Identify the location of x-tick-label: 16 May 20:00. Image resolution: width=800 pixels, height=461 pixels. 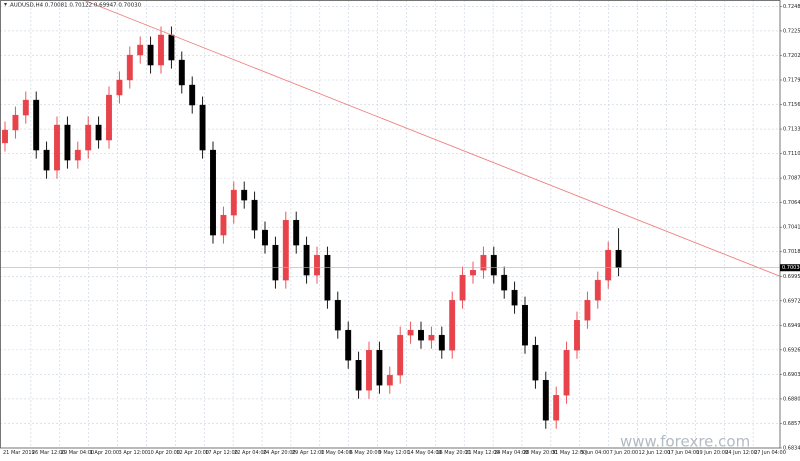
(453, 453).